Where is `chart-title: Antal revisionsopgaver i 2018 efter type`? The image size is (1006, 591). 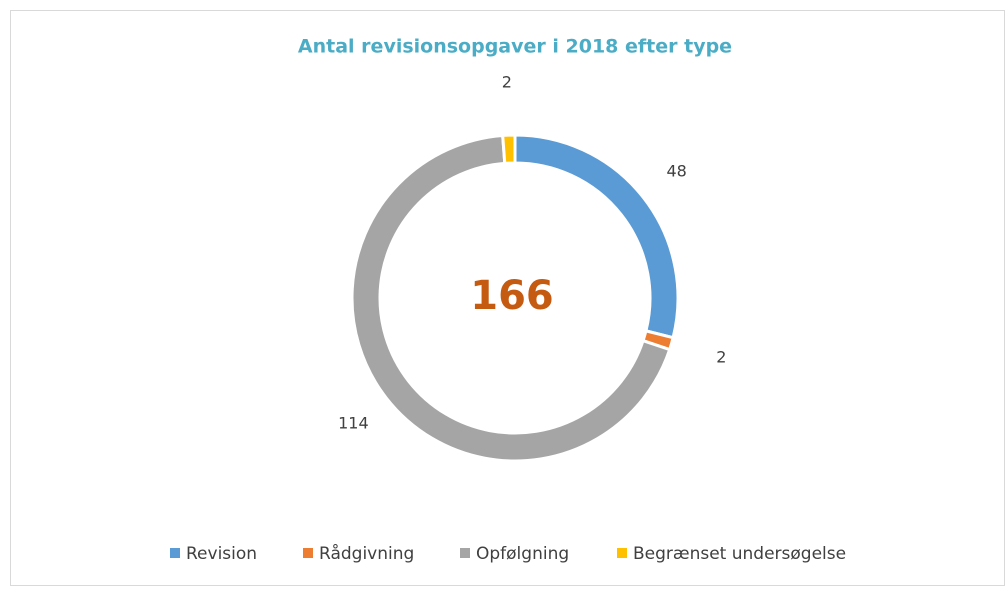 chart-title: Antal revisionsopgaver i 2018 efter type is located at coordinates (515, 47).